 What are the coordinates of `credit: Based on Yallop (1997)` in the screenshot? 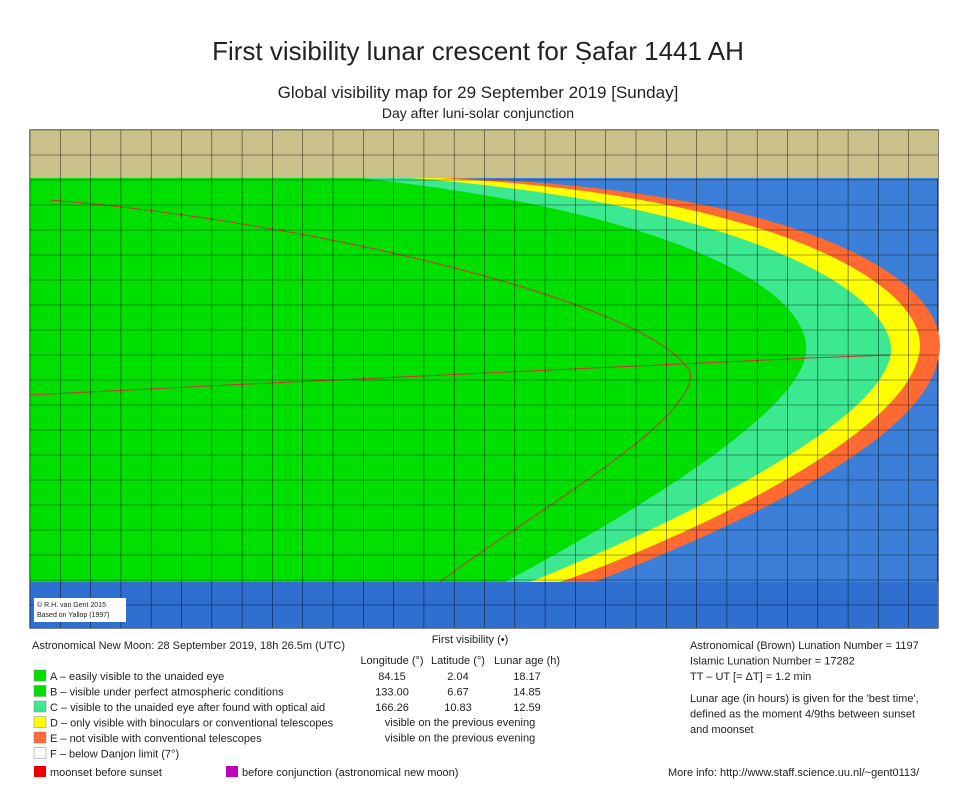 It's located at (73, 615).